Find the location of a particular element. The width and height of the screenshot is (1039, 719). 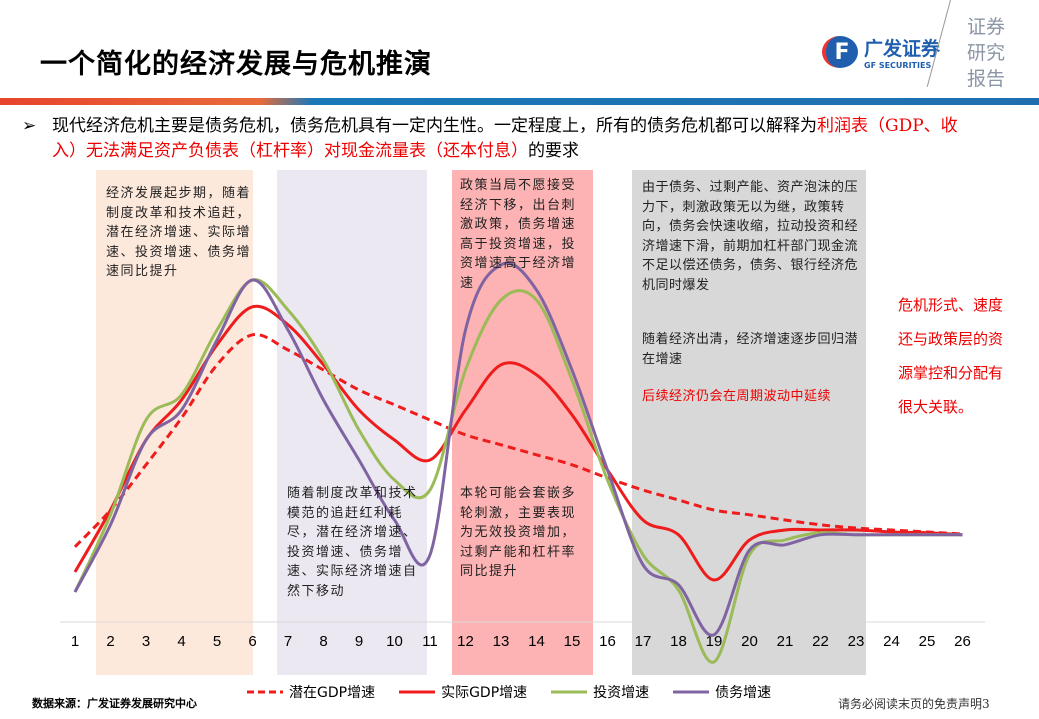

legend-label: 潜在GDP增速 is located at coordinates (332, 693).